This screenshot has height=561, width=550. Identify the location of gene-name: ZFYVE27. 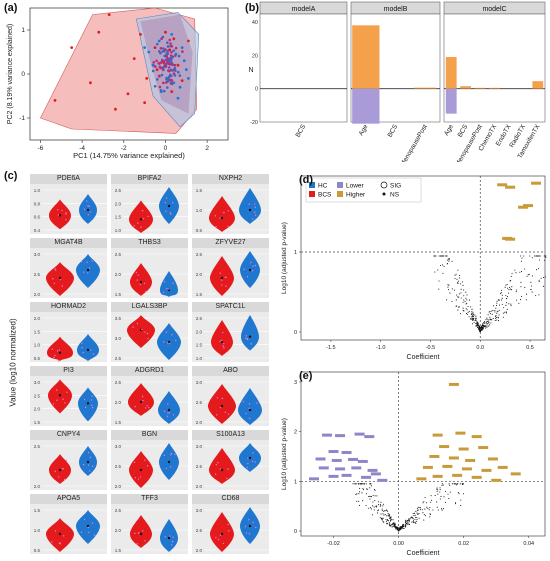
(230, 243).